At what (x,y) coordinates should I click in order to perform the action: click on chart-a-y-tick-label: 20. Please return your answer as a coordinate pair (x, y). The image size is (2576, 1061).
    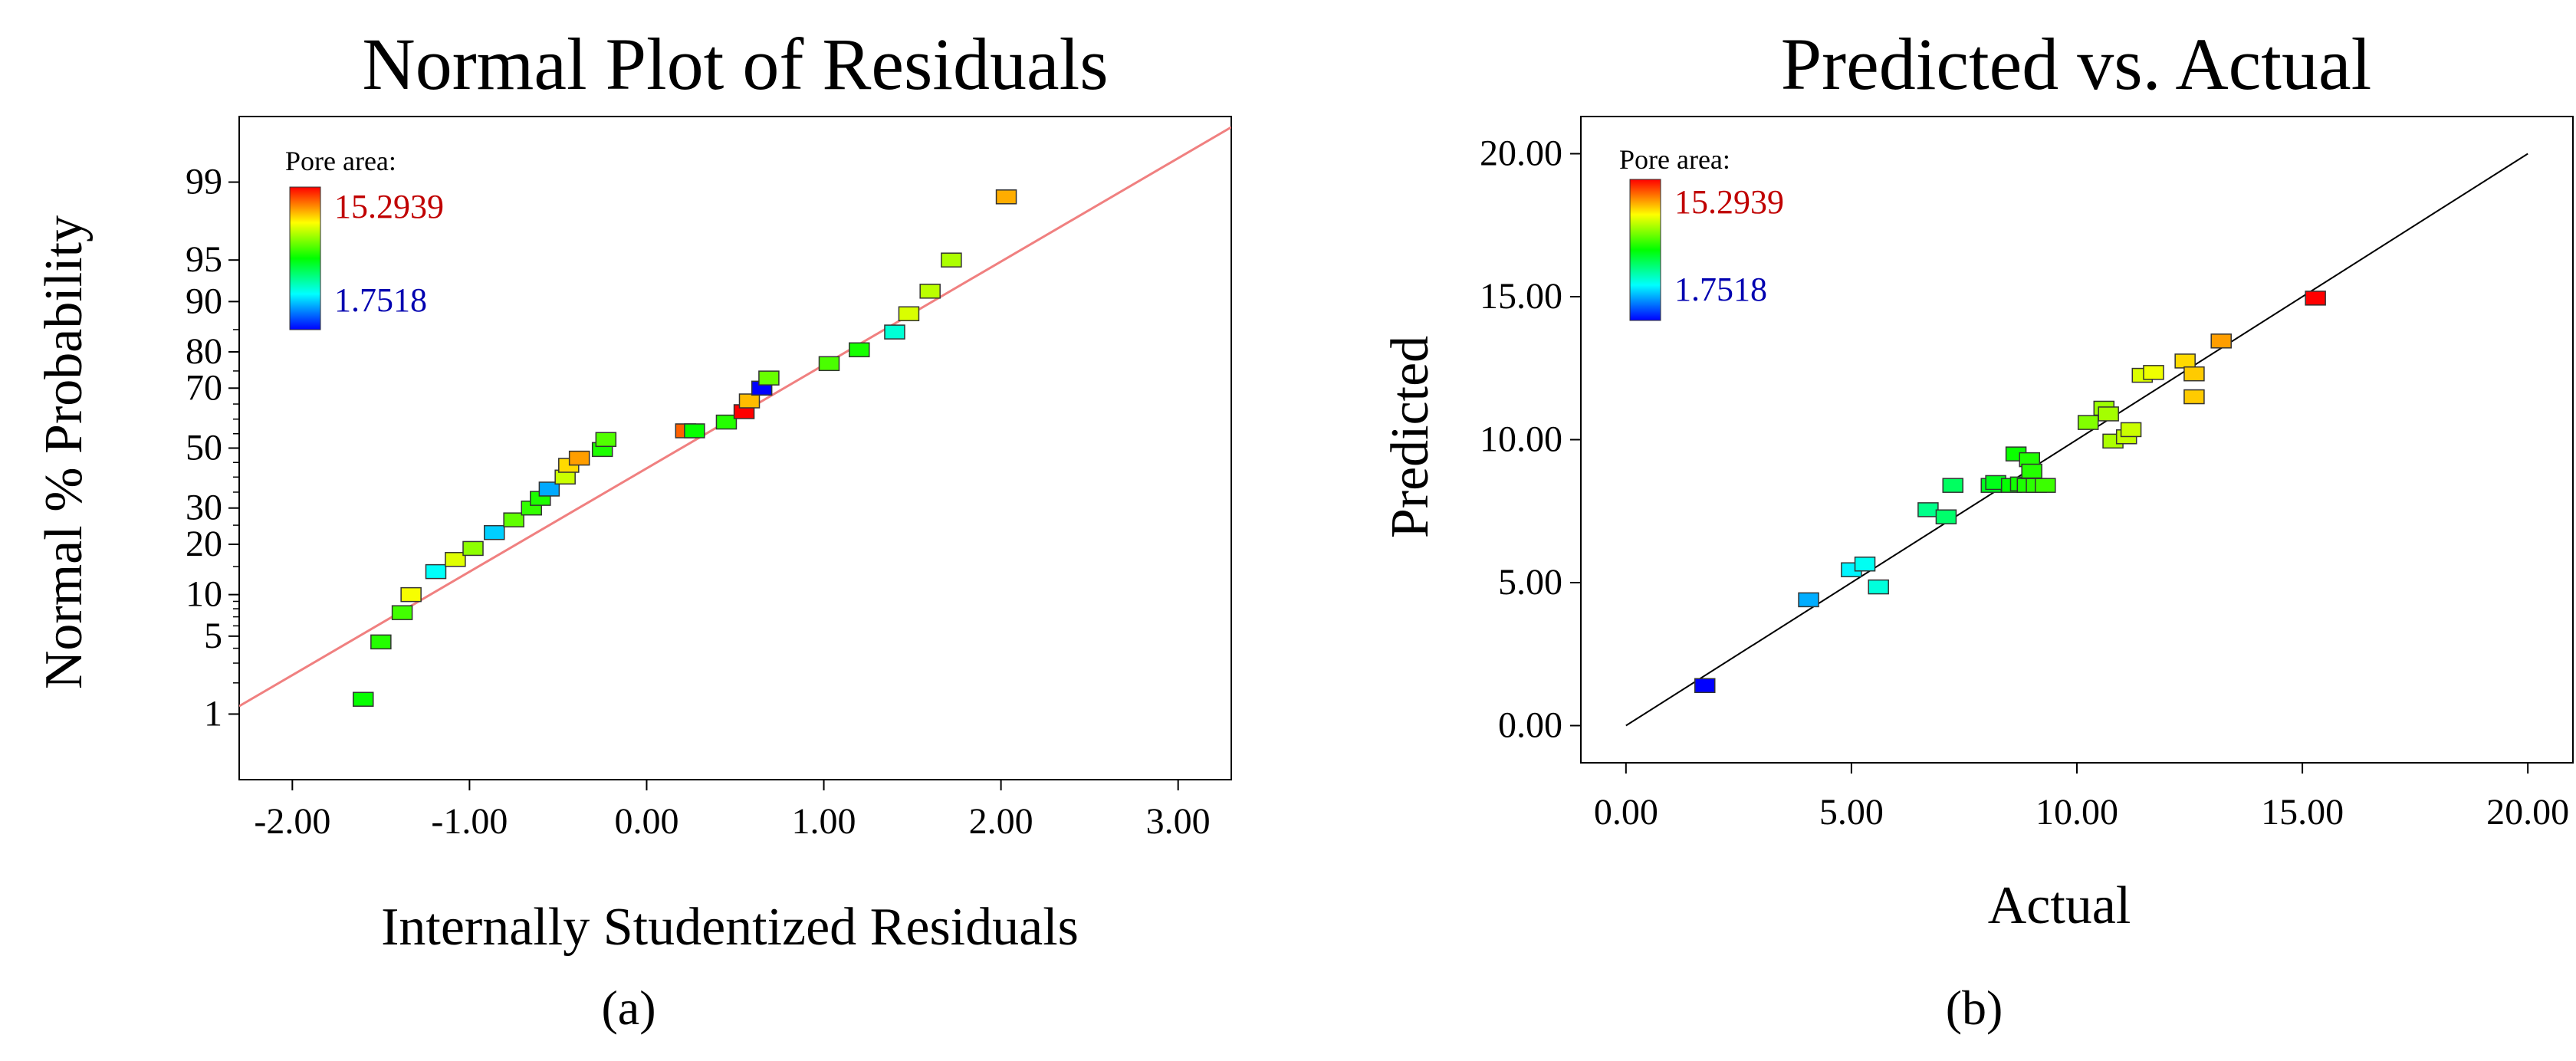
    Looking at the image, I should click on (204, 544).